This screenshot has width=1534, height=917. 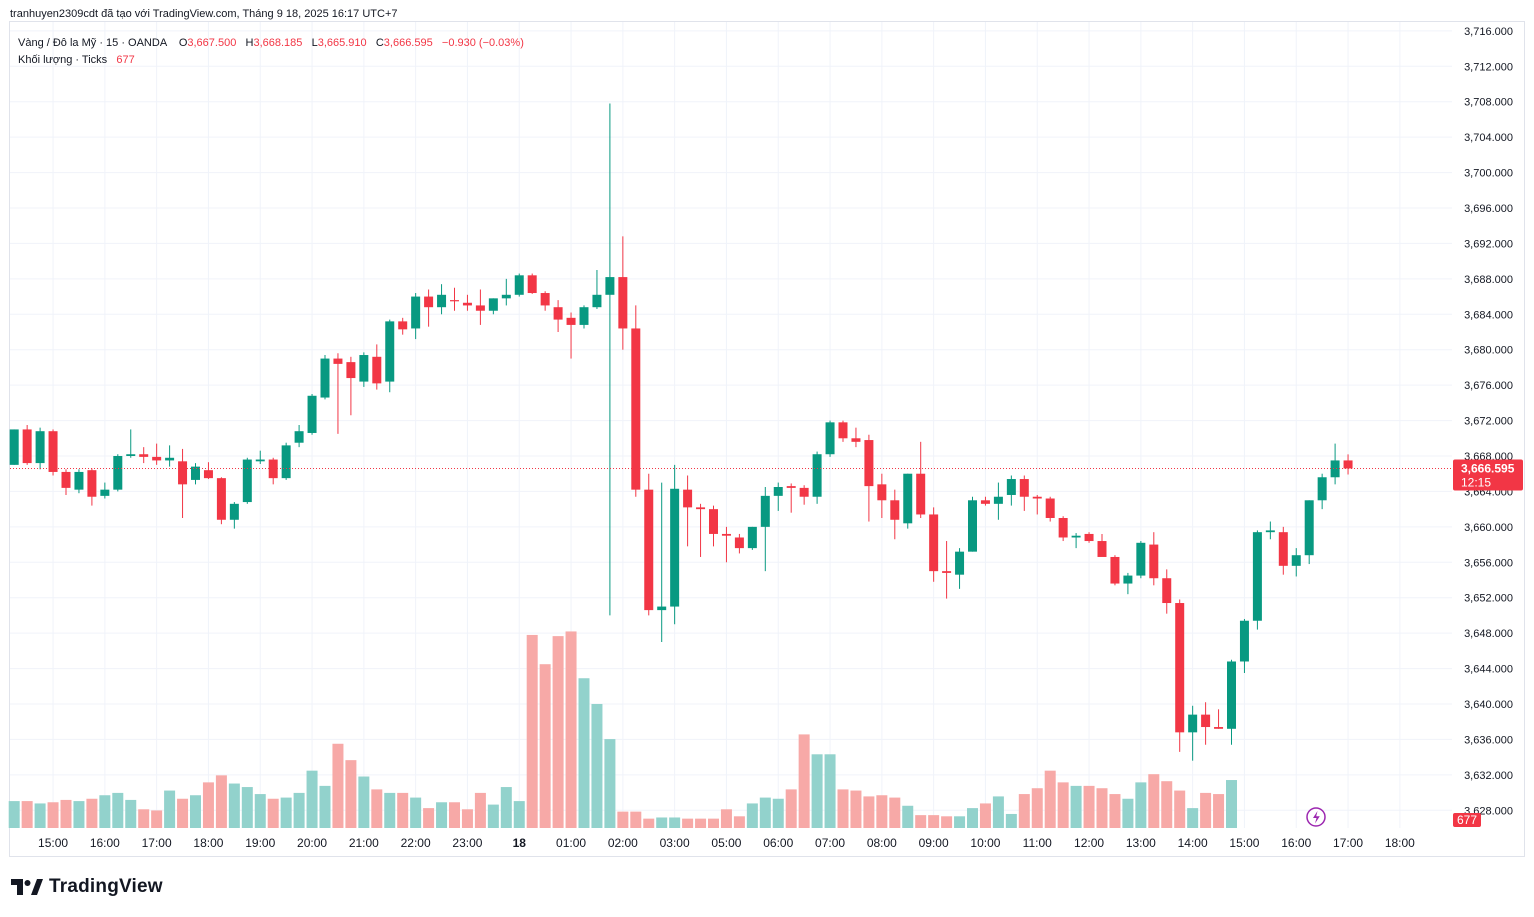 What do you see at coordinates (1193, 843) in the screenshot?
I see `time-tick-label: 14:00` at bounding box center [1193, 843].